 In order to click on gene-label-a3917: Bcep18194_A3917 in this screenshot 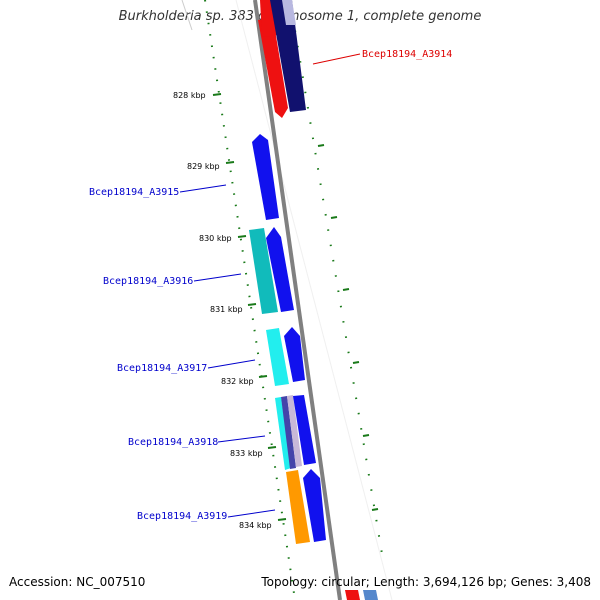, I will do `click(162, 368)`.